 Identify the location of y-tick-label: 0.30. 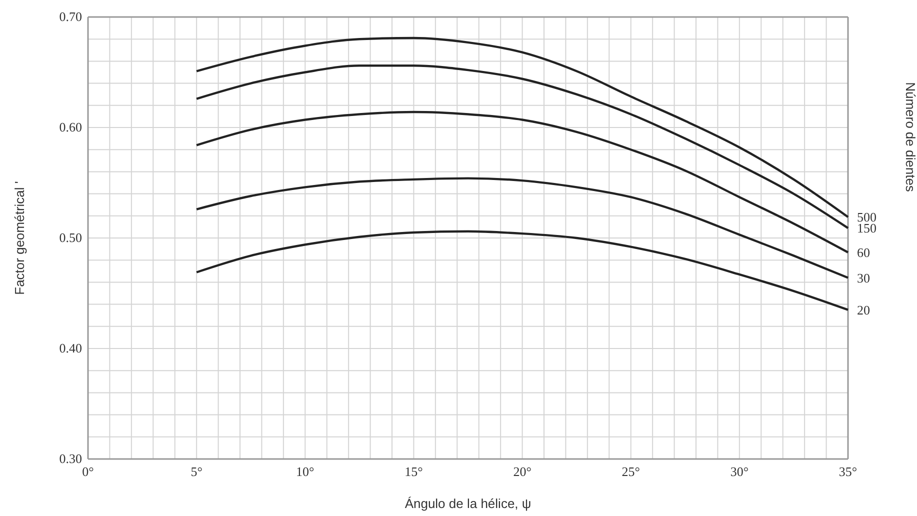
(70, 458).